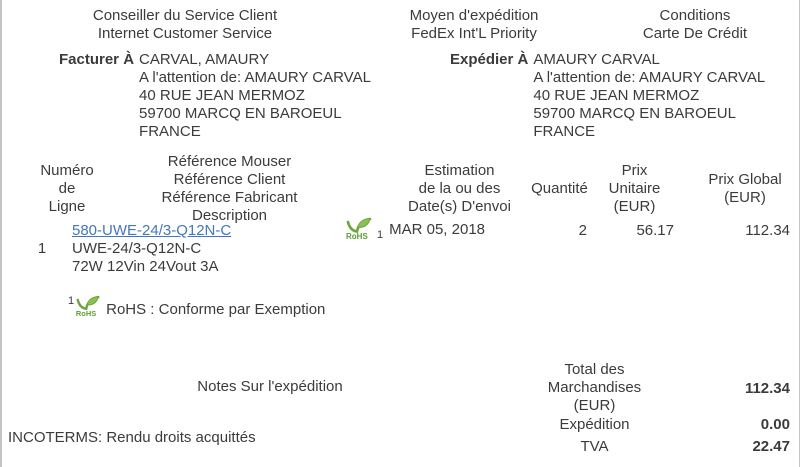  Describe the element at coordinates (634, 188) in the screenshot. I see `header-unit-price: Prix Unitaire (EUR)` at that location.